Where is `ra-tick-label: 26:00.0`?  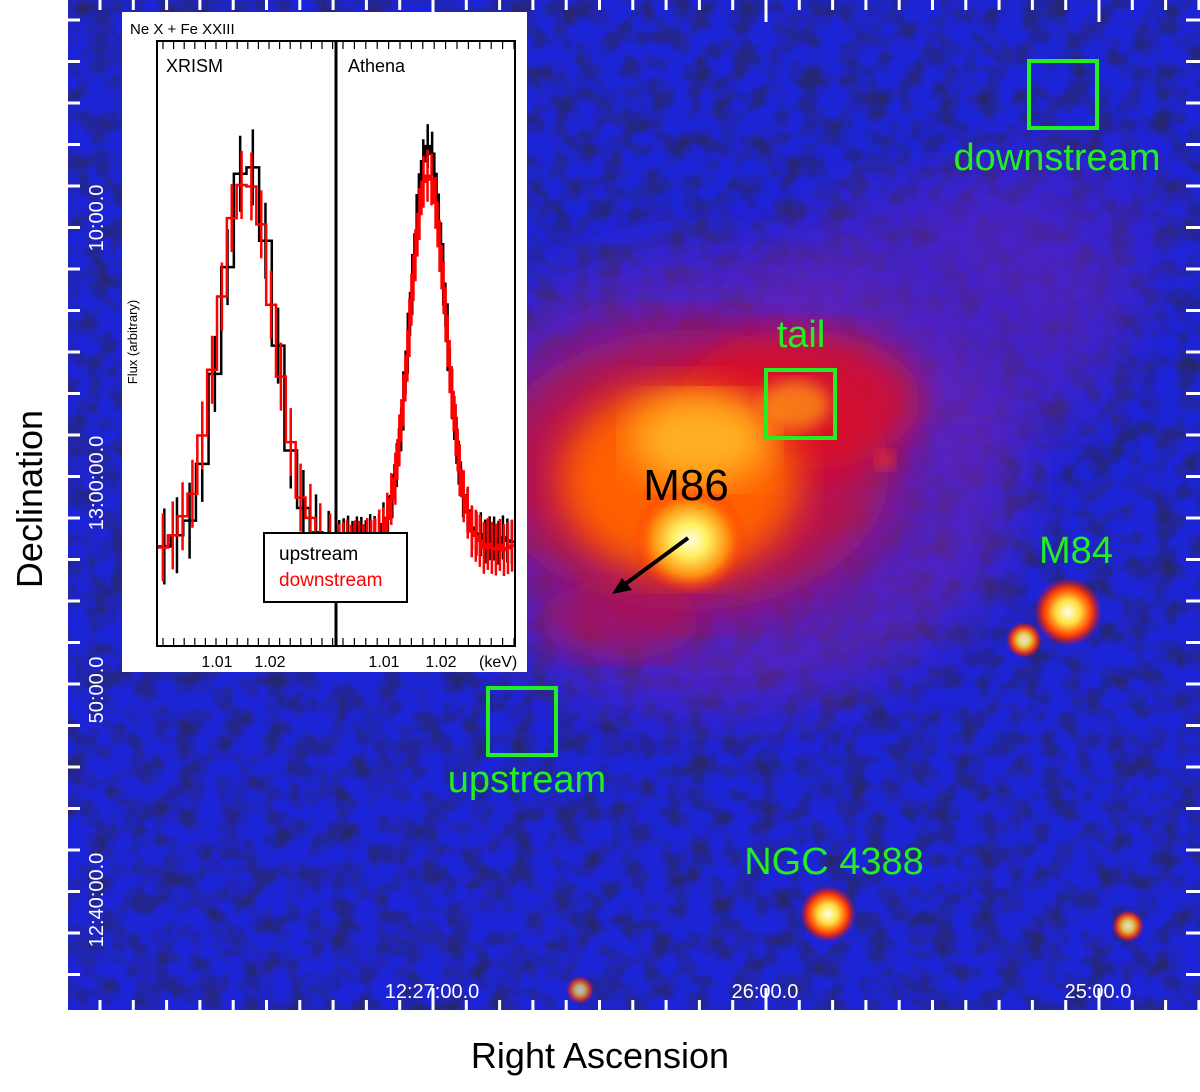
ra-tick-label: 26:00.0 is located at coordinates (765, 992).